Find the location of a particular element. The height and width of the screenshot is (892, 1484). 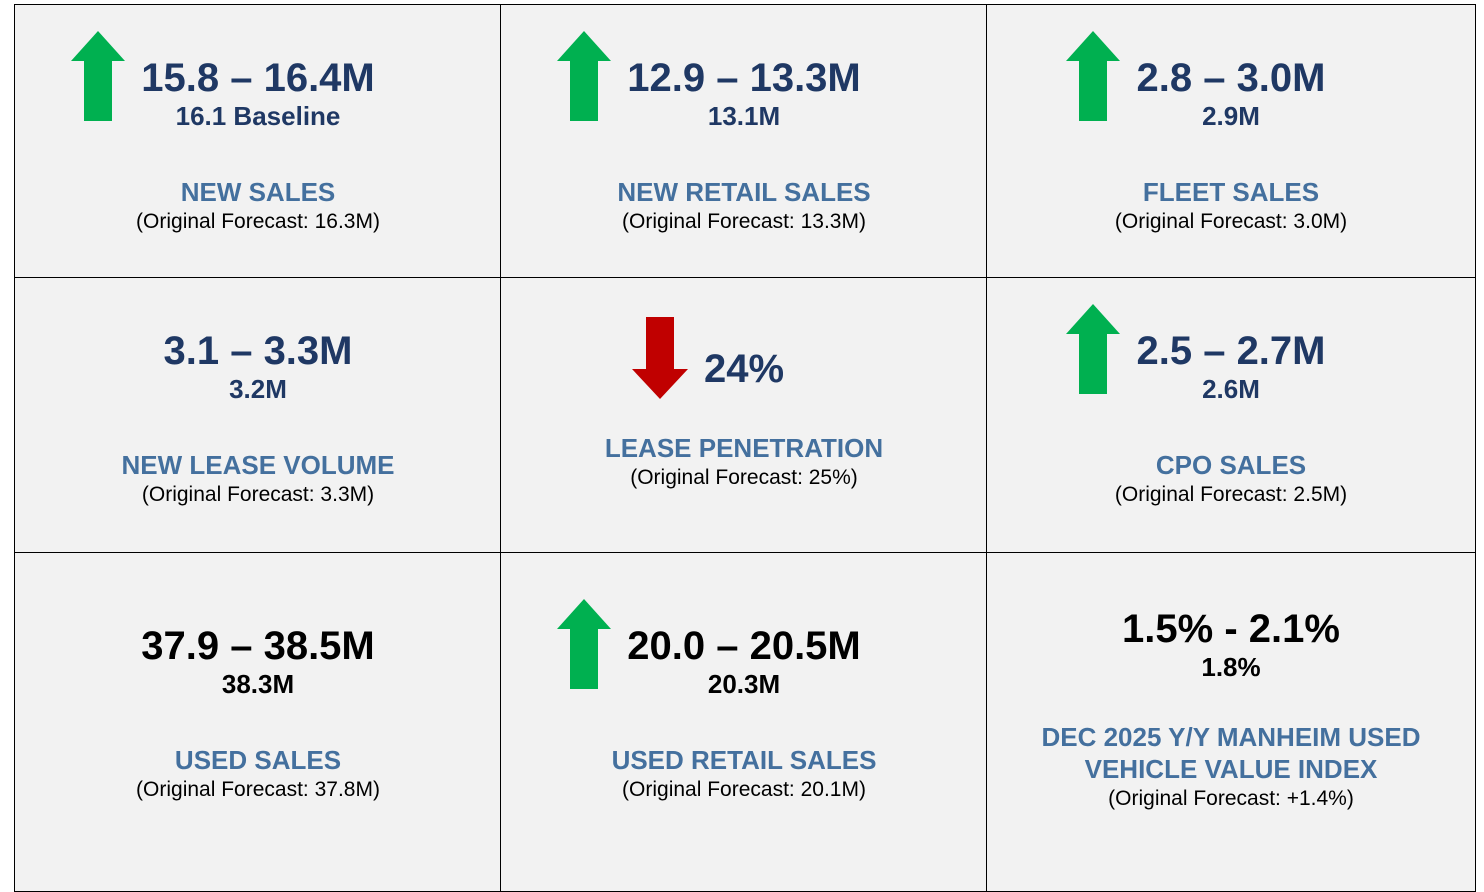

label: USED RETAIL SALES is located at coordinates (744, 760).